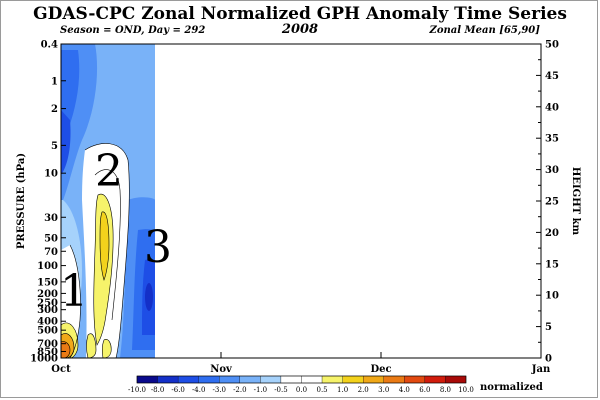  Describe the element at coordinates (51, 174) in the screenshot. I see `pressure-tick-label: 10` at that location.